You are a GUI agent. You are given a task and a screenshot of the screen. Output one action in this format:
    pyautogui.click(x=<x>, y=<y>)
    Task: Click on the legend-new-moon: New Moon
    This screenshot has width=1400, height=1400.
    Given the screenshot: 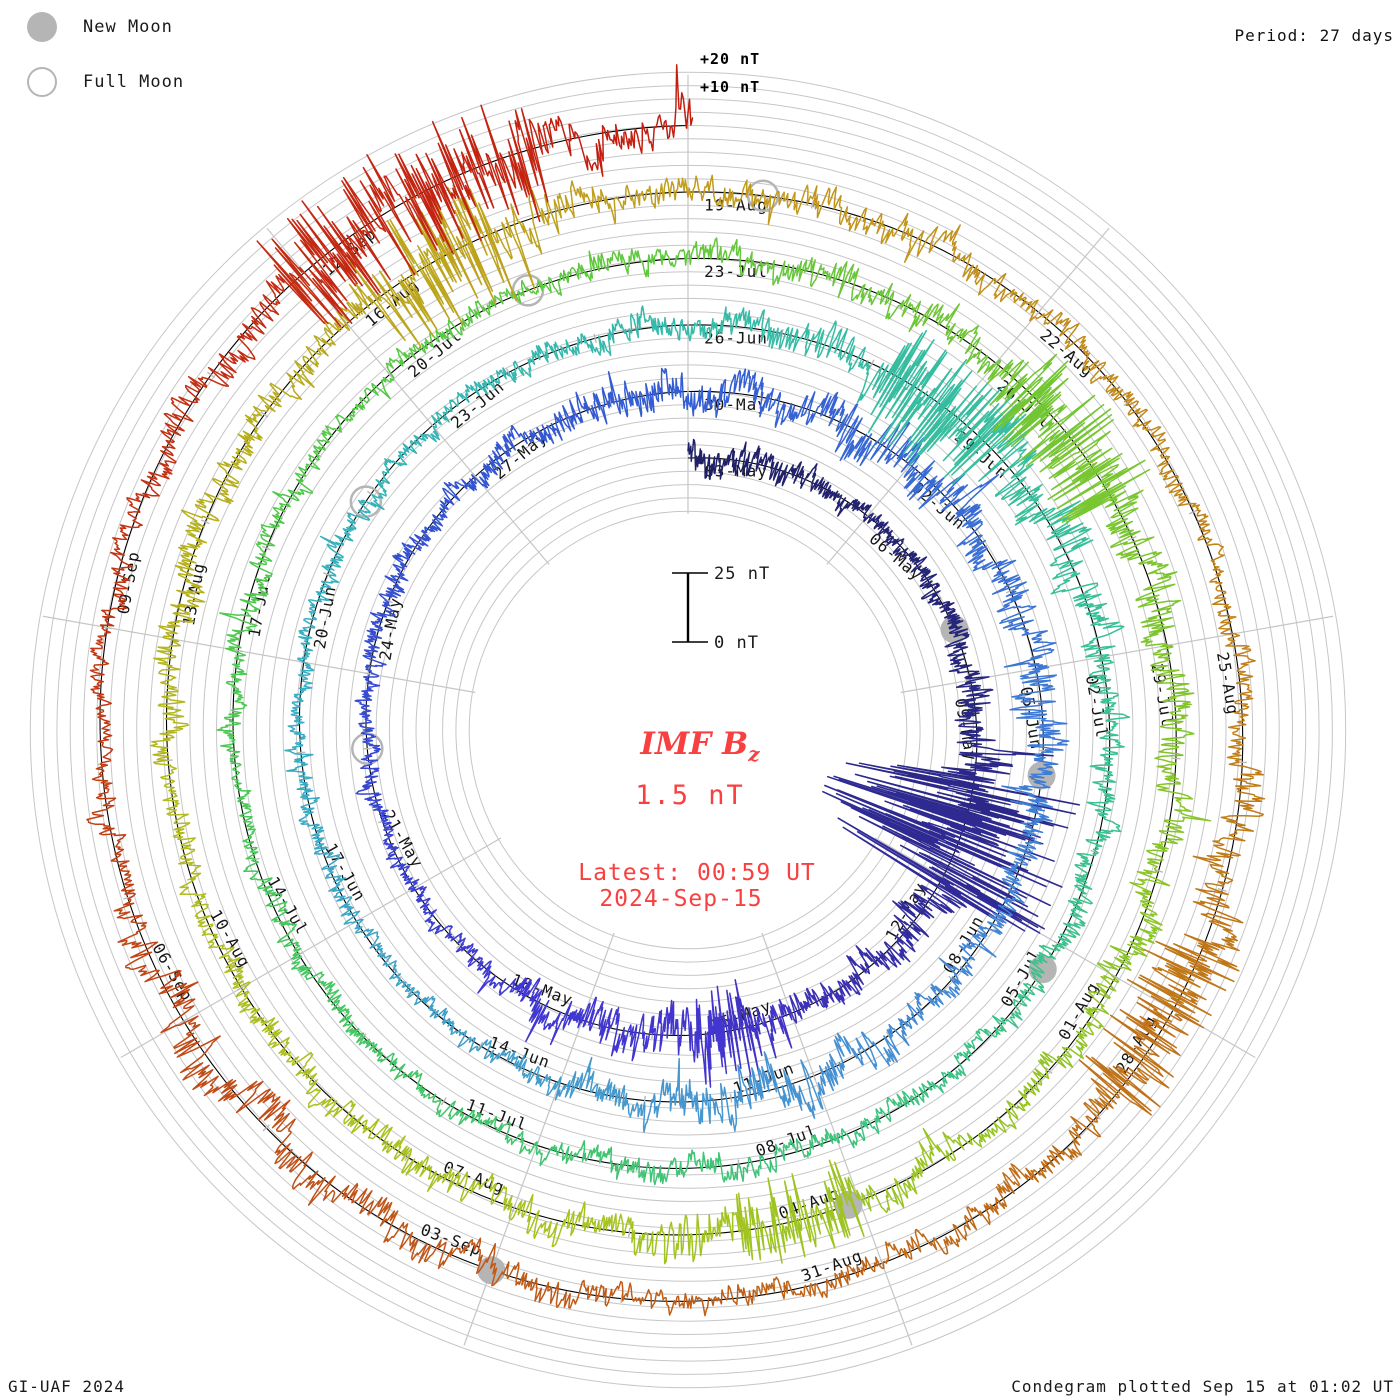 What is the action you would take?
    pyautogui.click(x=100, y=27)
    